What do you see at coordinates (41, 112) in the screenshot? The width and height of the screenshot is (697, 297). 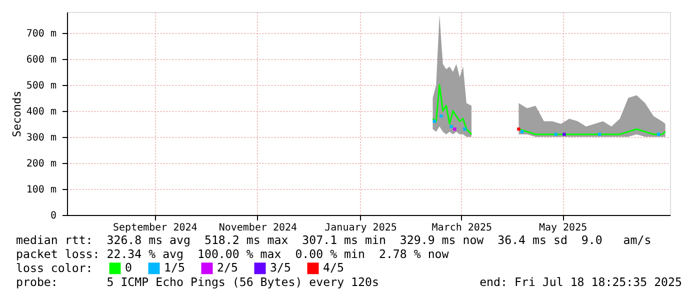 I see `y-tick-label: 400 m` at bounding box center [41, 112].